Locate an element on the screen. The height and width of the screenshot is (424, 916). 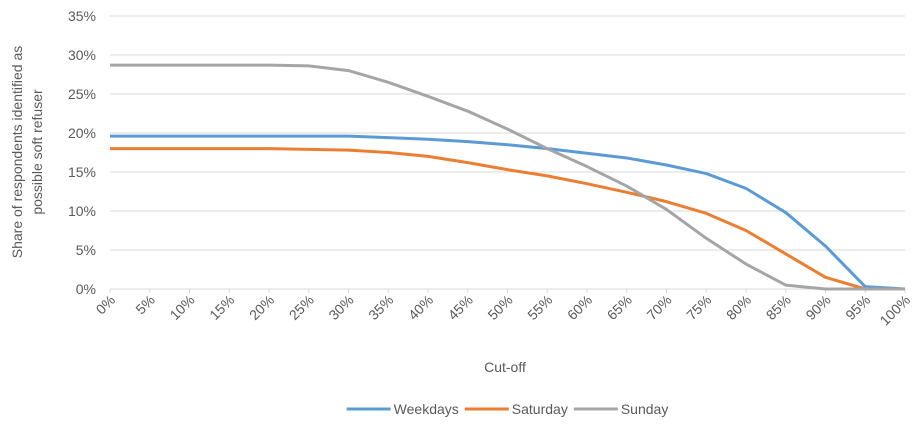
legend-item: Sunday is located at coordinates (620, 409).